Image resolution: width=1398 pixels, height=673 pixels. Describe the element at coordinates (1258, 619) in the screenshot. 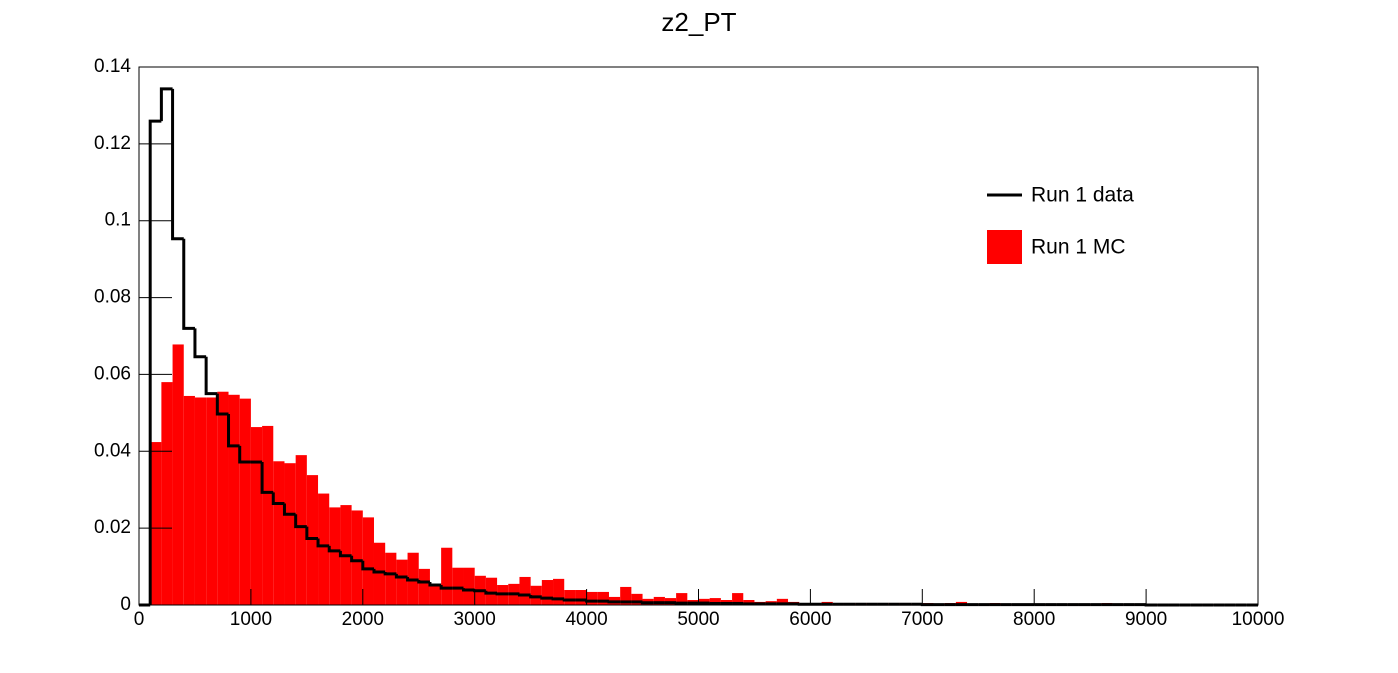

I see `x-tick-label: 10000` at that location.